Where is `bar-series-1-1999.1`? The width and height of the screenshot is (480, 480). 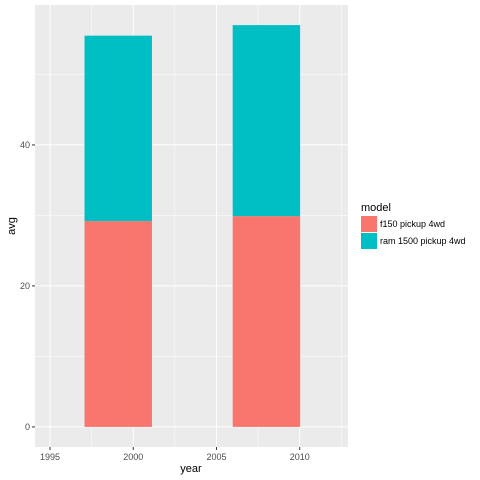
bar-series-1-1999.1 is located at coordinates (118, 128).